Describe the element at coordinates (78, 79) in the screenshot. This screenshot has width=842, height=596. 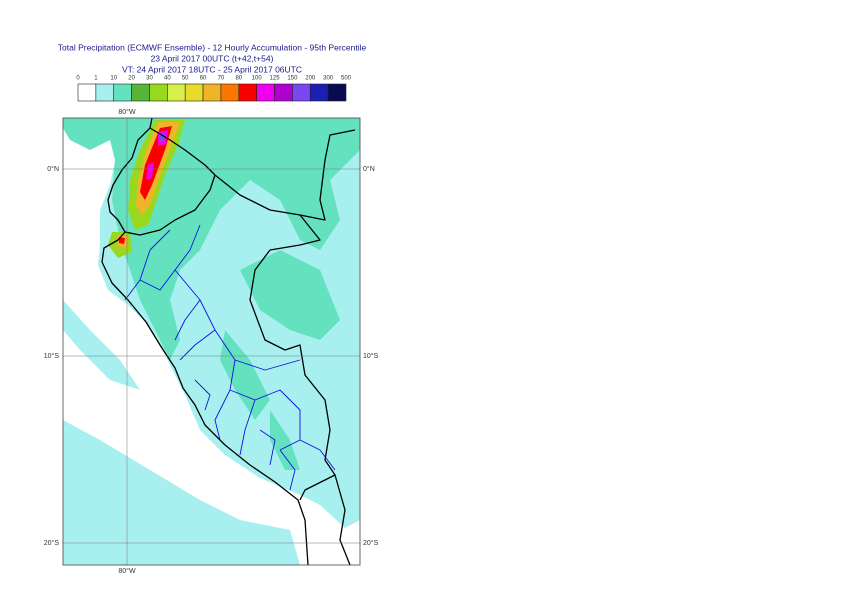
I see `colorbar-label: 0` at that location.